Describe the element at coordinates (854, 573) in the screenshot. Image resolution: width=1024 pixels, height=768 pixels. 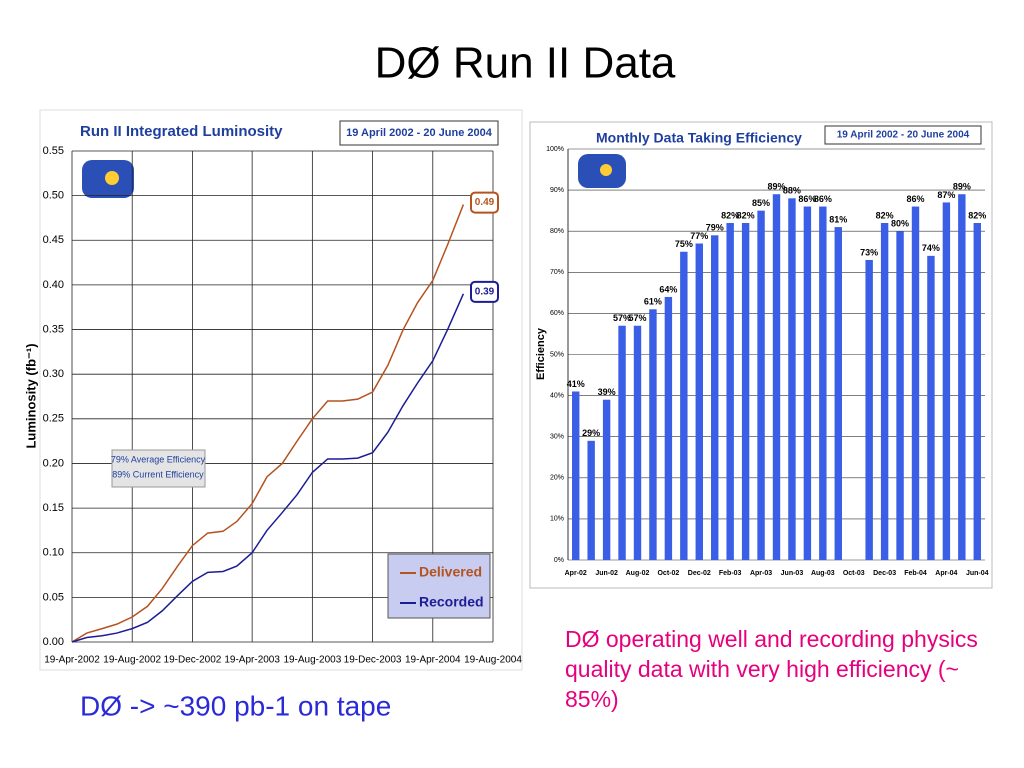
I see `x-tick-label: Oct-03` at that location.